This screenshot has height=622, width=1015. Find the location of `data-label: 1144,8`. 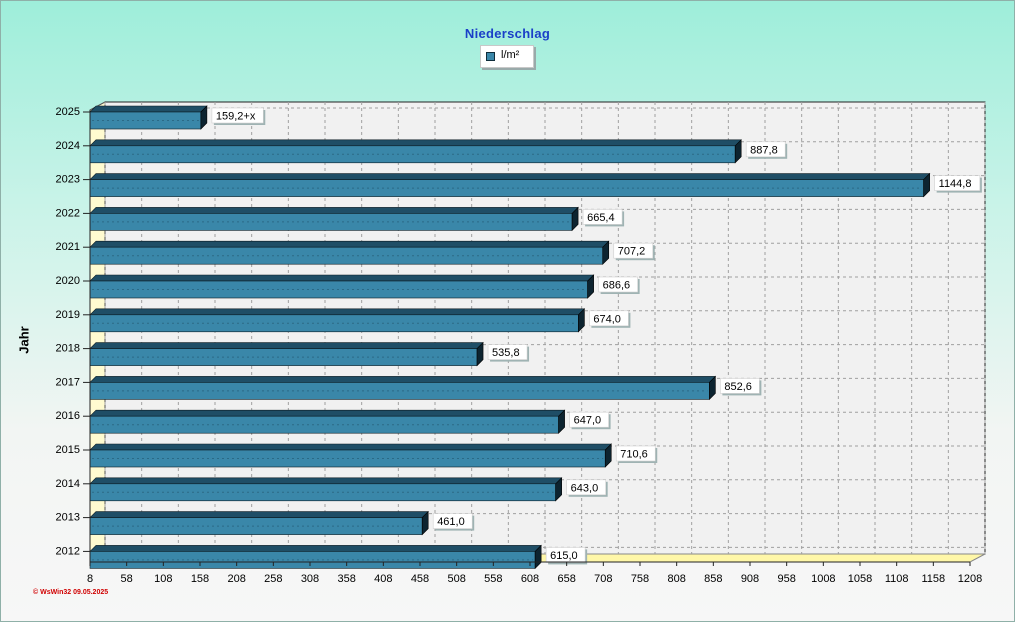

data-label: 1144,8 is located at coordinates (955, 184).